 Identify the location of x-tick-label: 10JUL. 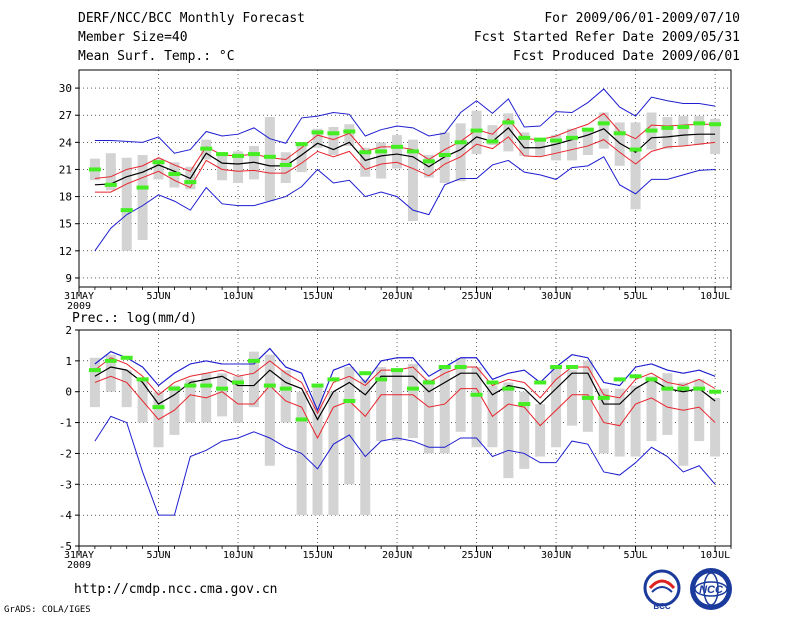
(715, 555).